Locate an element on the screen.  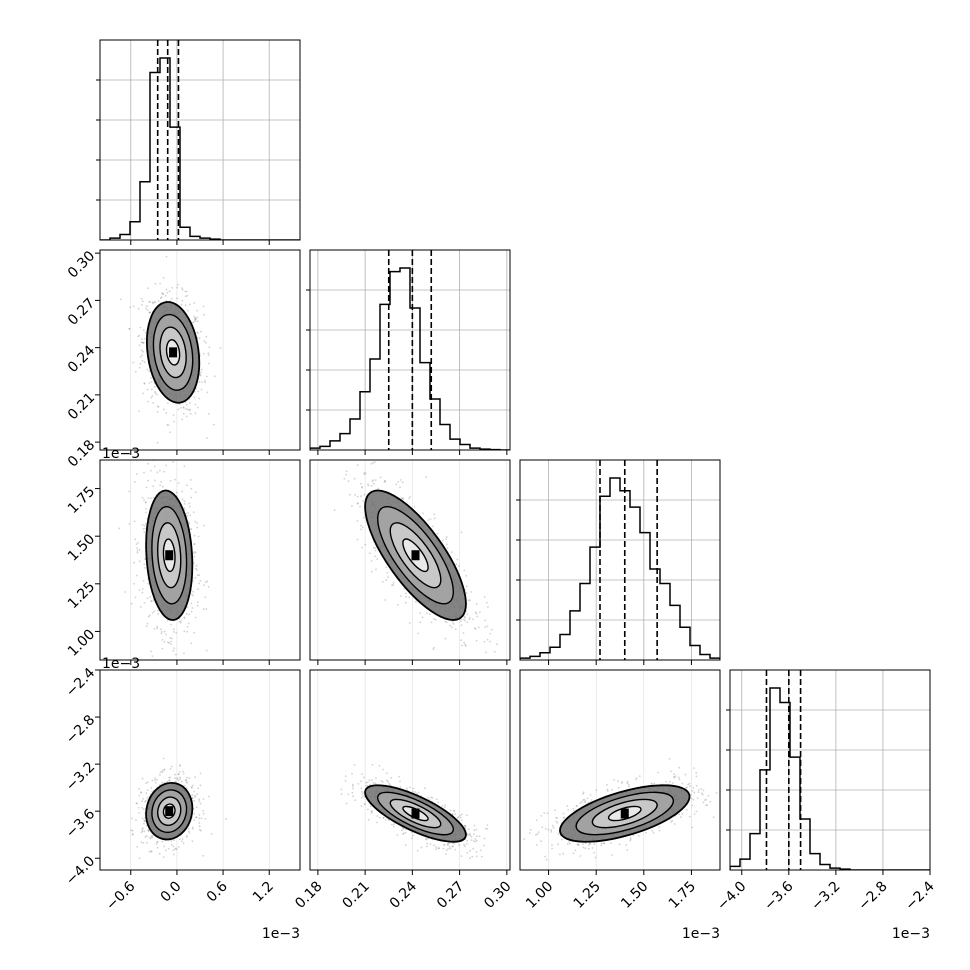
panel-frame is located at coordinates (620, 560).